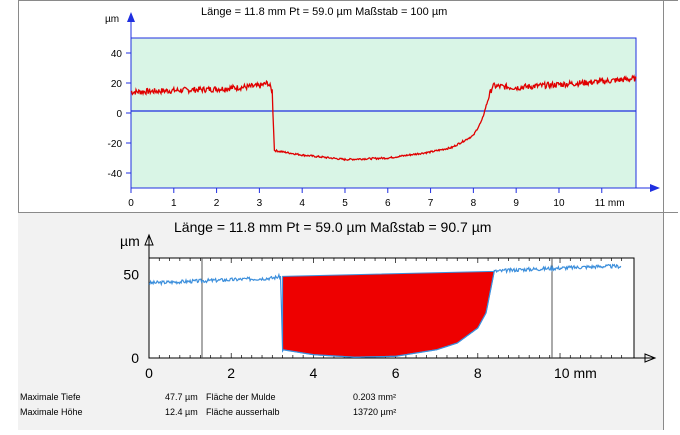 This screenshot has height=435, width=680. Describe the element at coordinates (115, 174) in the screenshot. I see `top-y-tick-label: -40` at that location.